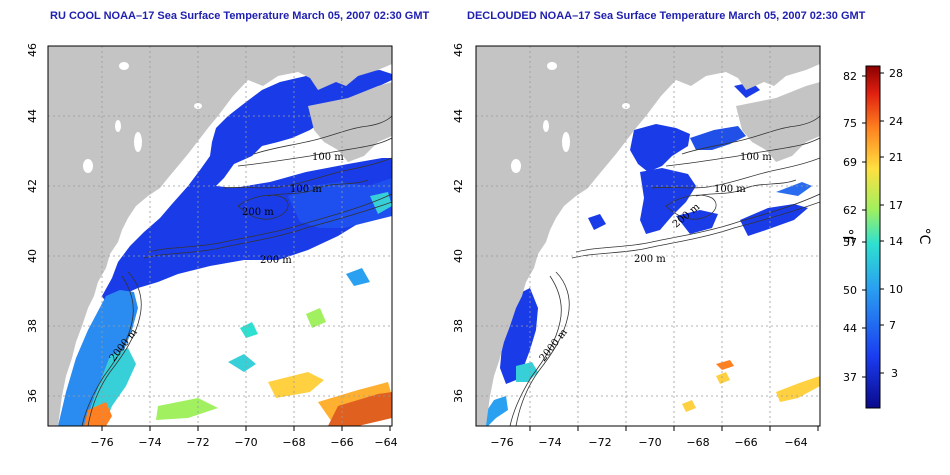  Describe the element at coordinates (650, 259) in the screenshot. I see `right-contour-label-3: 200 m` at that location.